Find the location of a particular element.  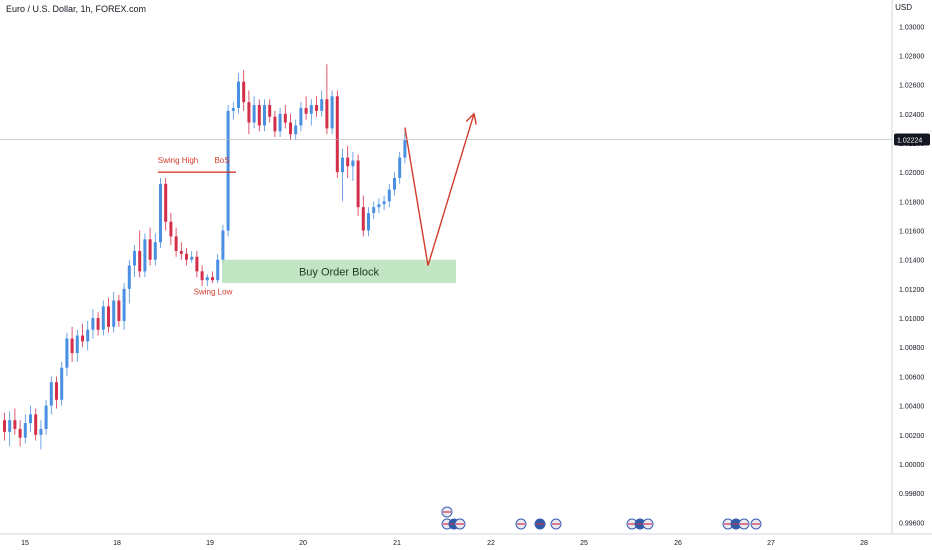

economic-events-row is located at coordinates (601, 518).